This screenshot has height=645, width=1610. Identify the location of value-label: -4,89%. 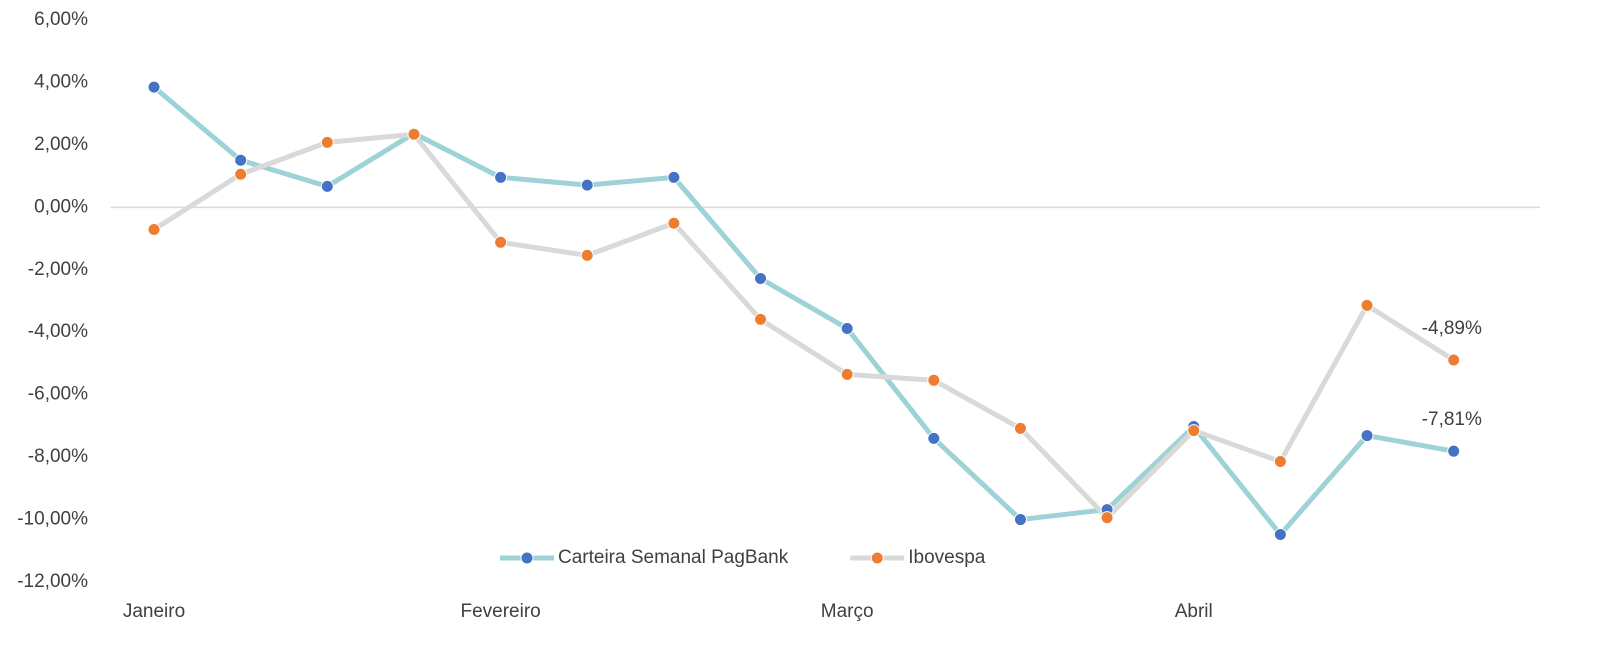
(1452, 328).